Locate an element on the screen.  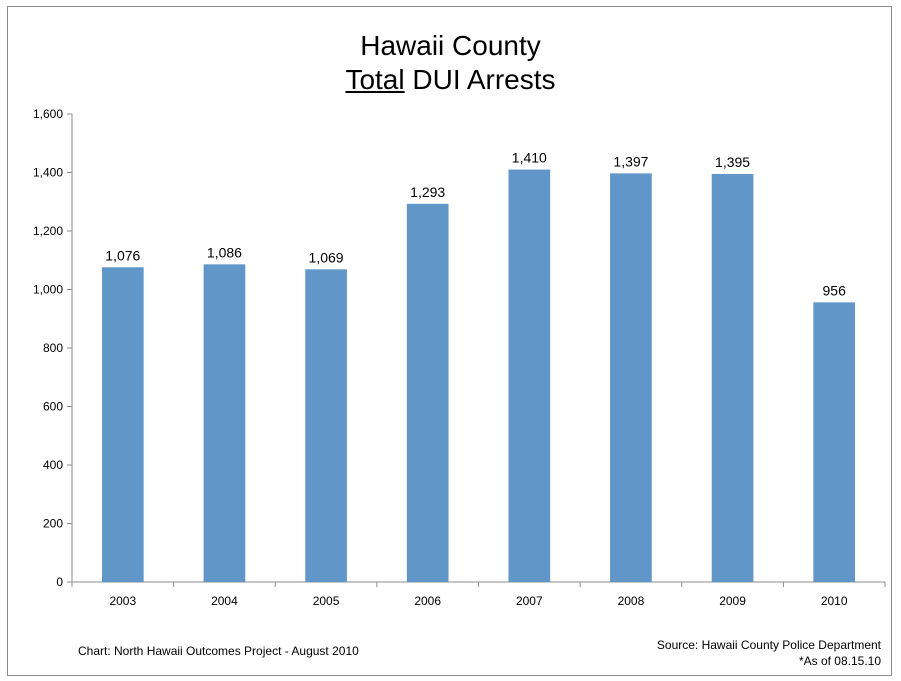
bar-value-label-2003: 1,076 is located at coordinates (122, 255).